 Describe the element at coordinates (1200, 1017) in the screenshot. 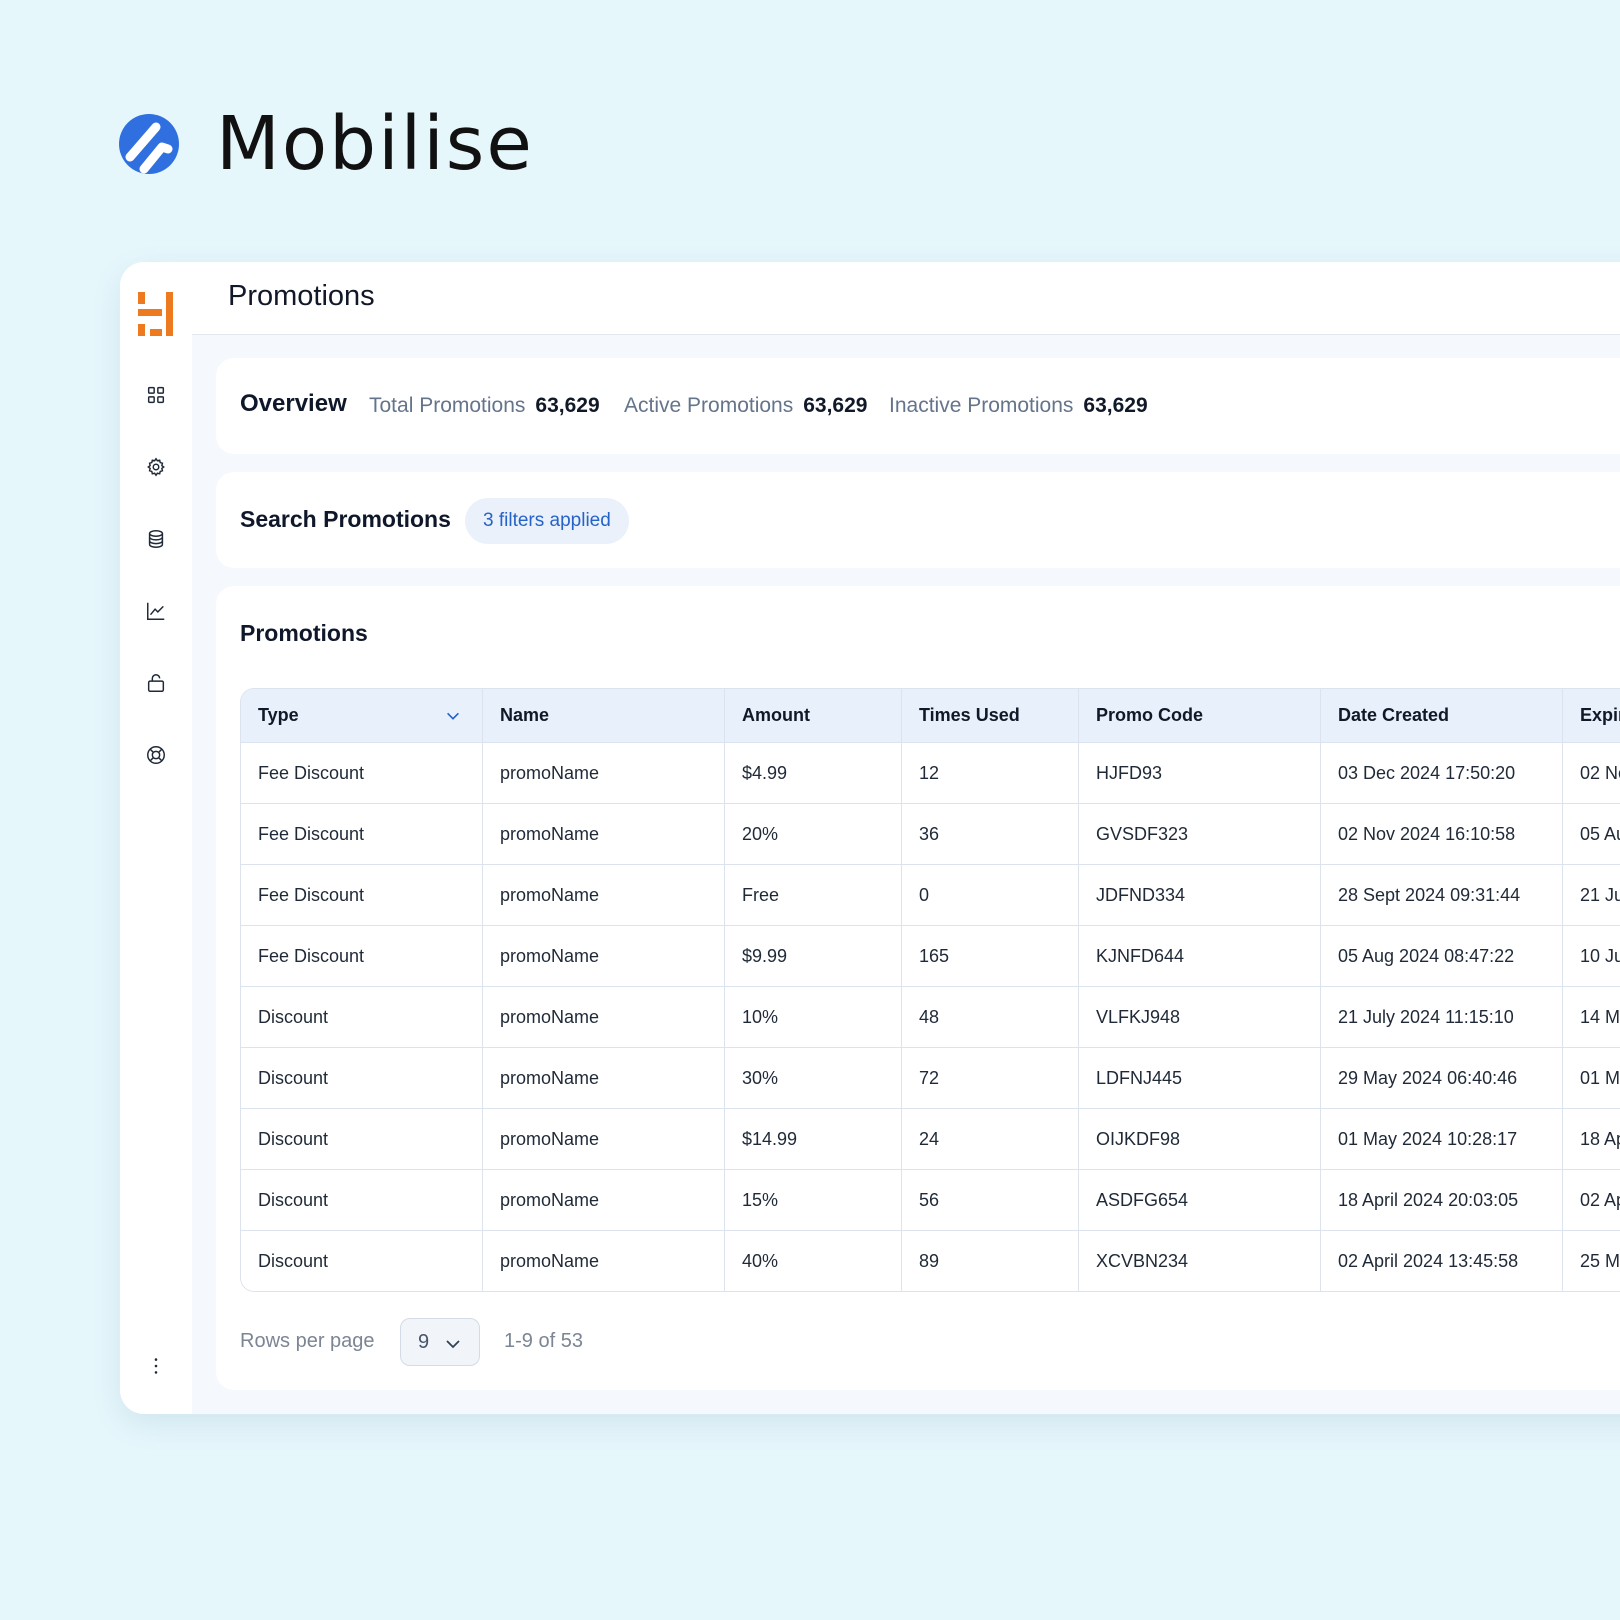

I see `cell-promo-code: VLFKJ948` at that location.